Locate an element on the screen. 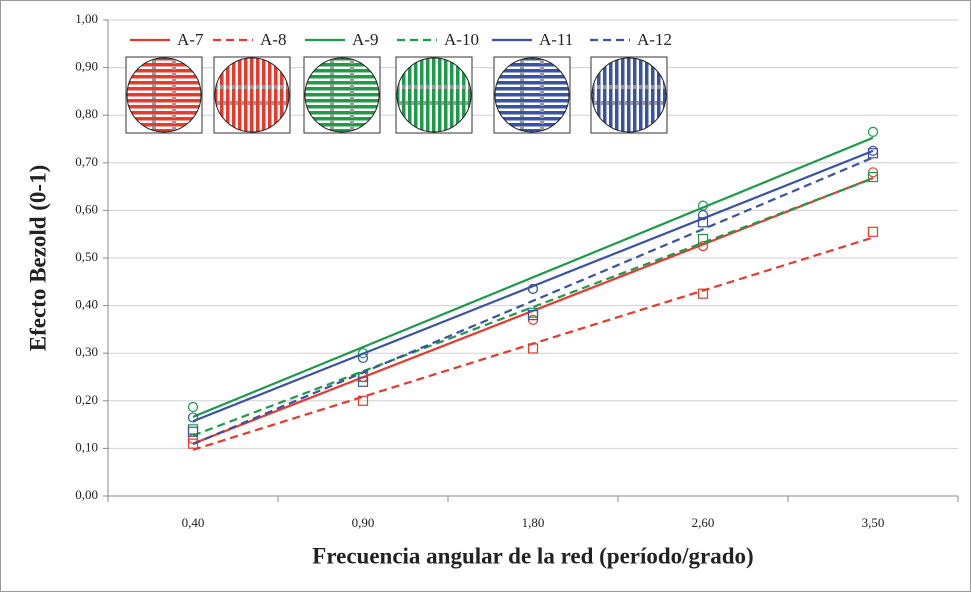  y-tick-label: 0,90 is located at coordinates (86, 66).